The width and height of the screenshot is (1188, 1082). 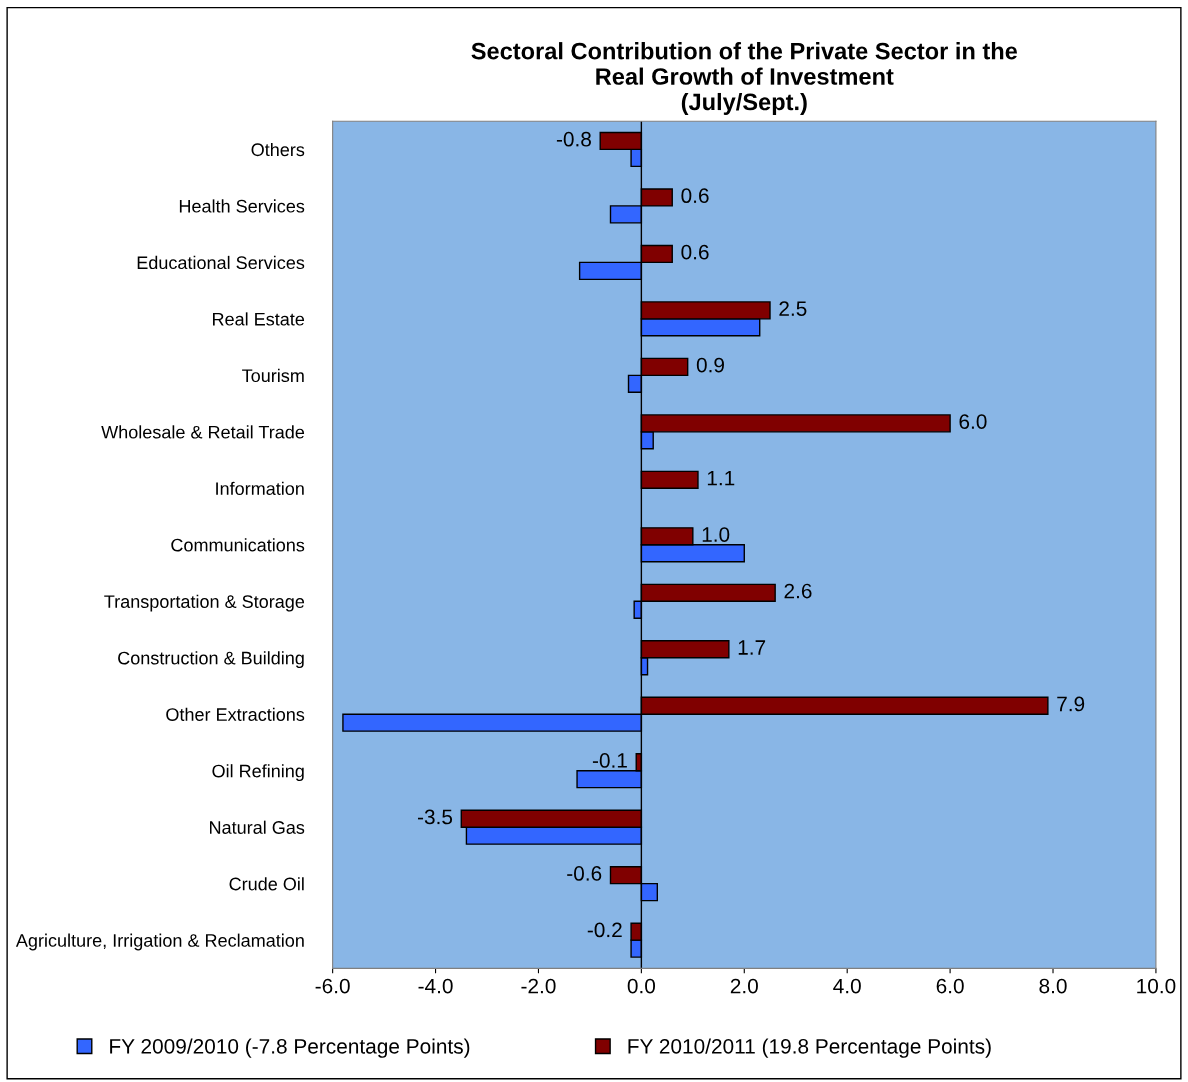 What do you see at coordinates (332, 986) in the screenshot?
I see `x-tick-label: -6.0` at bounding box center [332, 986].